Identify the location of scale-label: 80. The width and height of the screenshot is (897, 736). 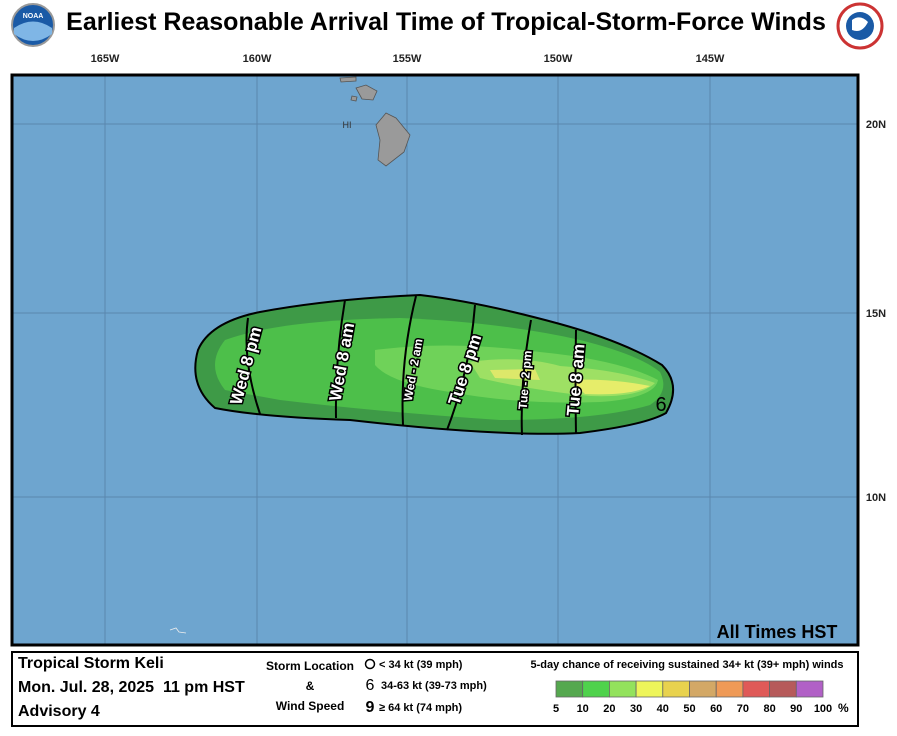
(769, 709).